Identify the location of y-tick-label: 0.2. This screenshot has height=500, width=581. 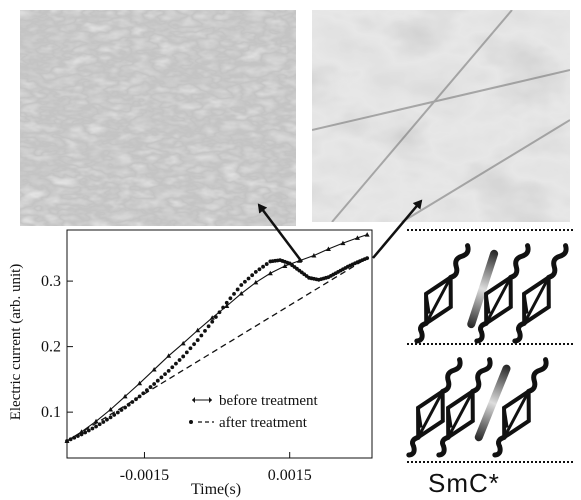
(51, 347).